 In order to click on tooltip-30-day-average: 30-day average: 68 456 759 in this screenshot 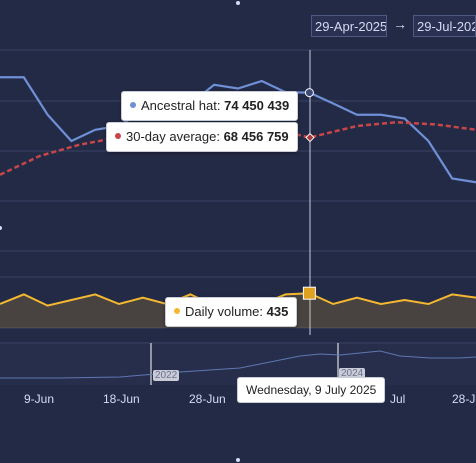, I will do `click(202, 137)`.